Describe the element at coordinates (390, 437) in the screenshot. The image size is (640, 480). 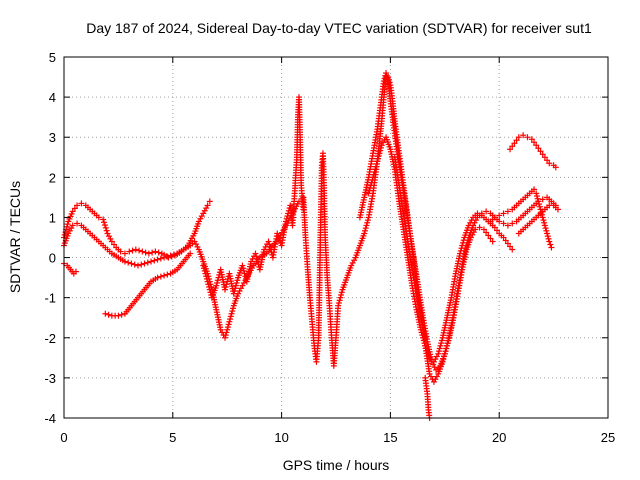
I see `x-tick-label: 15` at that location.